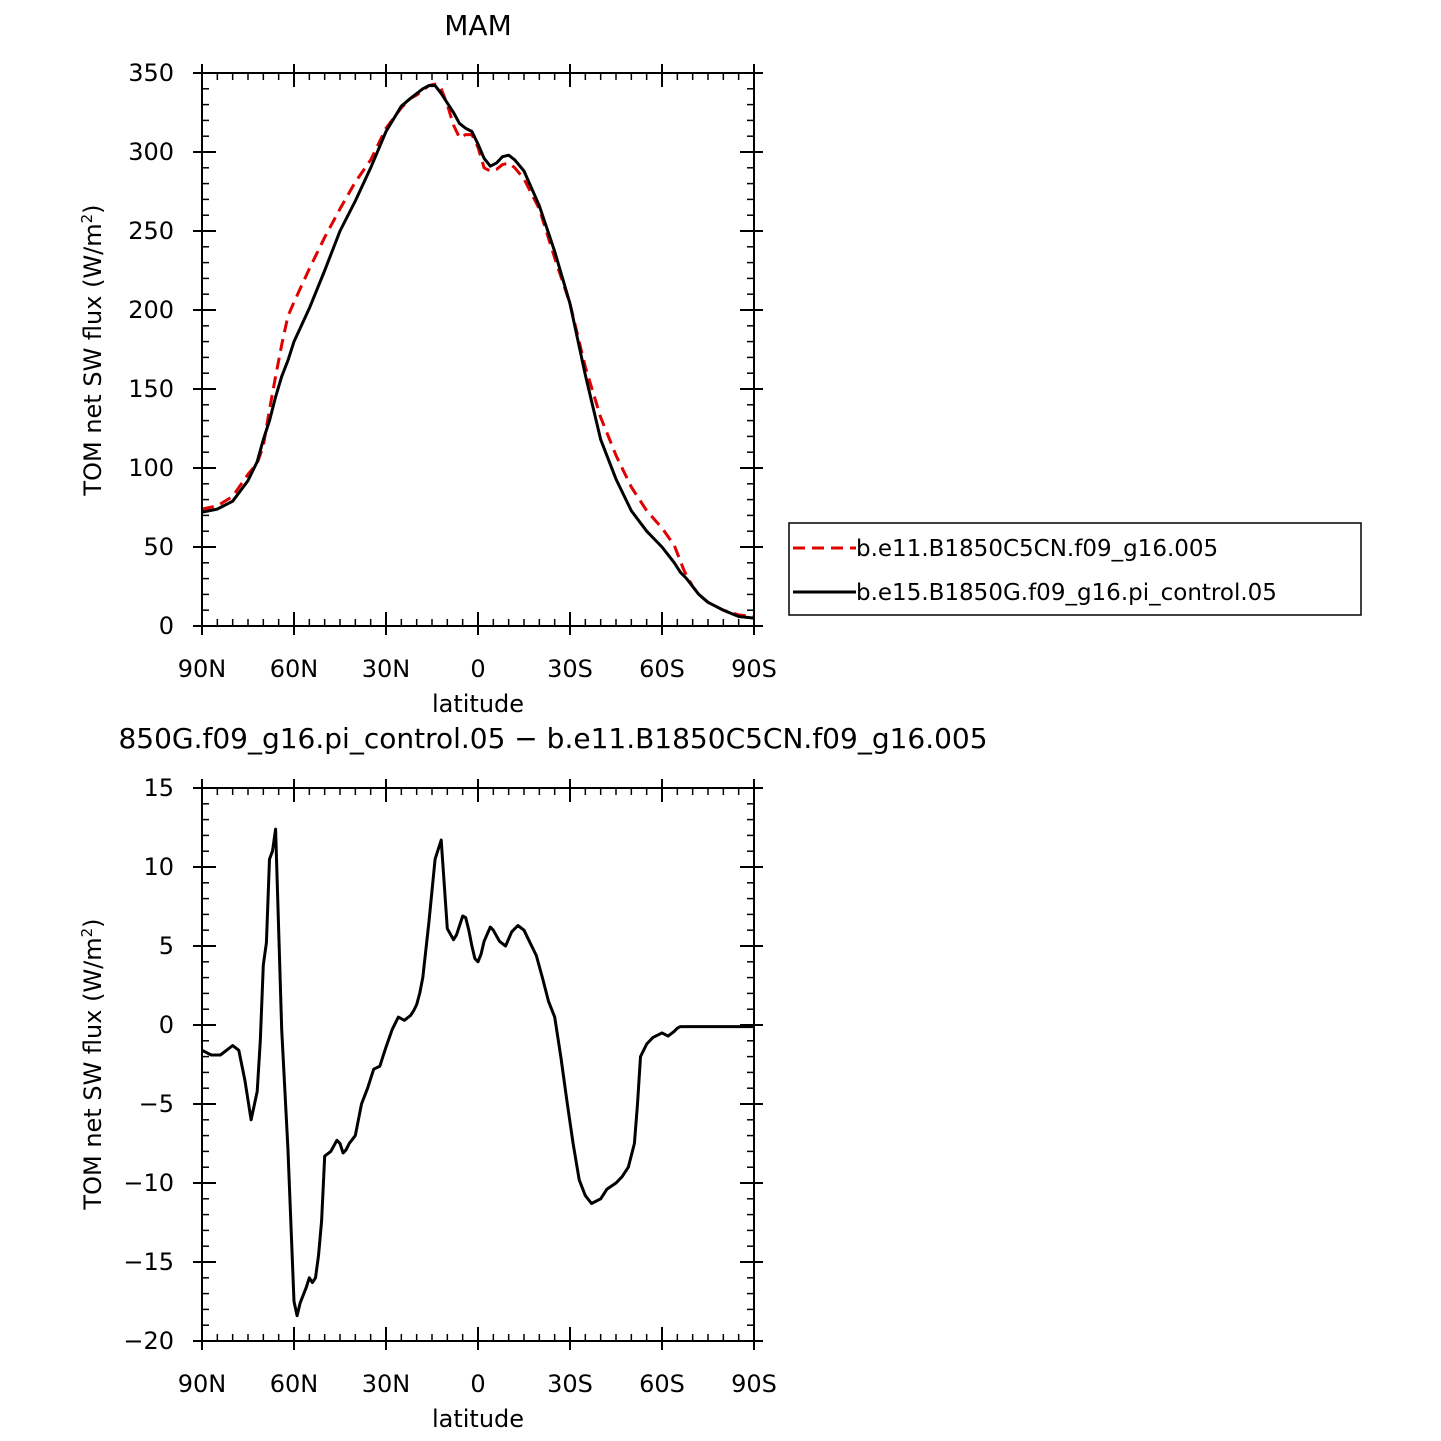 The image size is (1441, 1441). Describe the element at coordinates (151, 73) in the screenshot. I see `top-y-tick-label: 350` at that location.